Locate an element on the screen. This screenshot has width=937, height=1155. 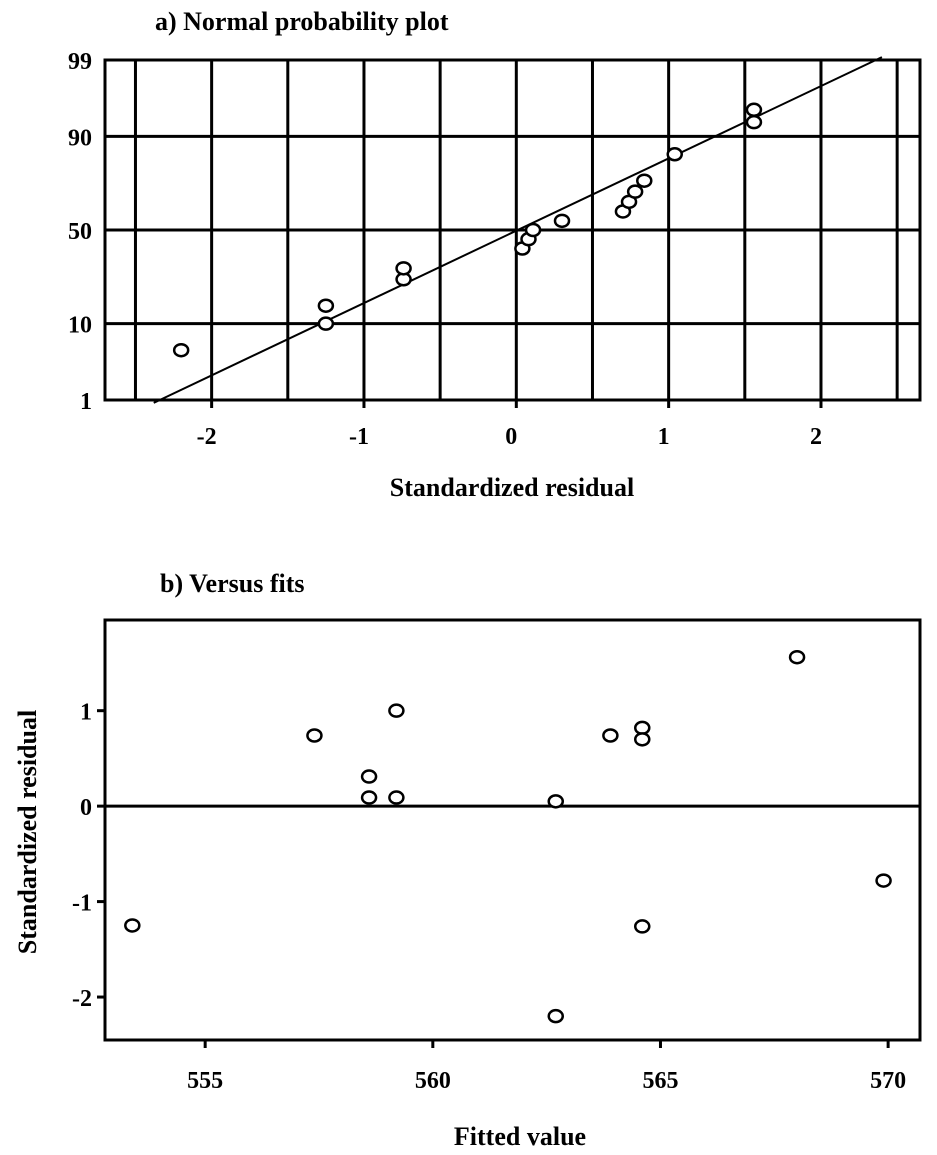
chart-b-y-tick-label: -1 is located at coordinates (82, 904).